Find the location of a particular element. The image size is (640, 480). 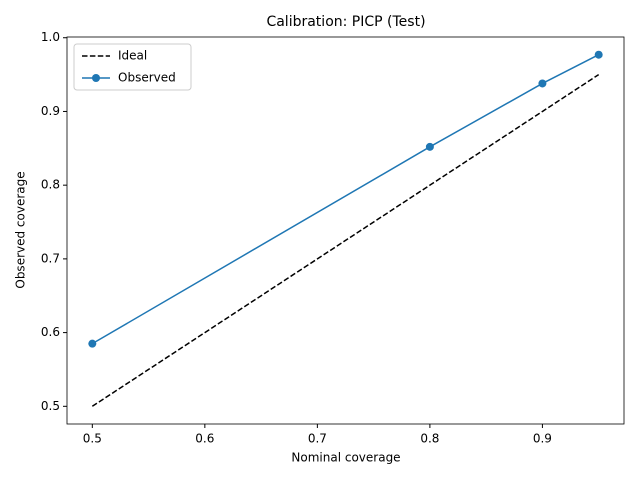

x-tick-label: 0.6 is located at coordinates (204, 439).